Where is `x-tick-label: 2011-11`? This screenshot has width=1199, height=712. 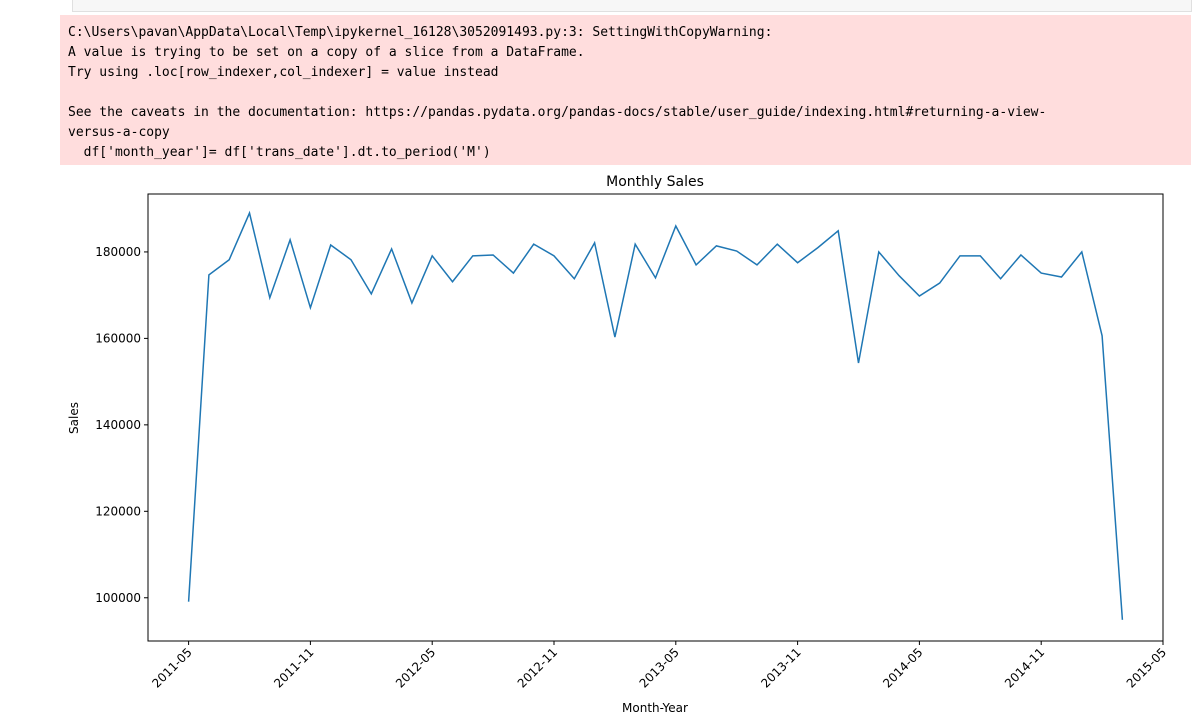
x-tick-label: 2011-11 is located at coordinates (293, 667).